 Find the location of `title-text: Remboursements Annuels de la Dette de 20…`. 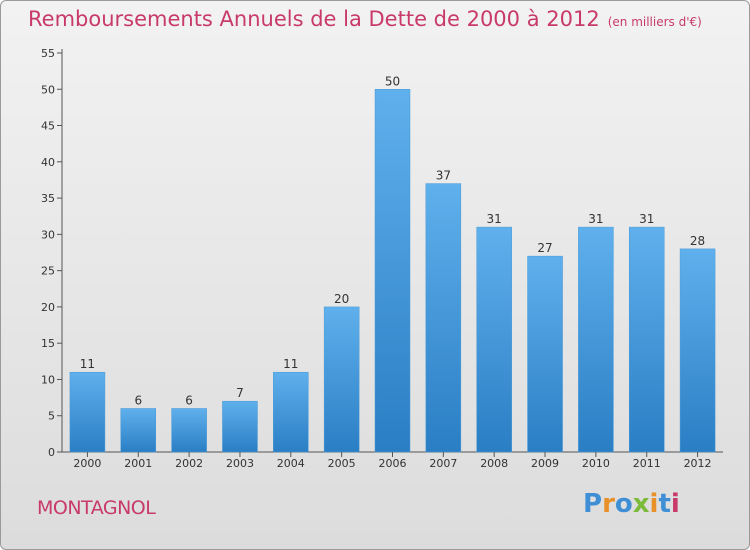

title-text: Remboursements Annuels de la Dette de 20… is located at coordinates (314, 19).